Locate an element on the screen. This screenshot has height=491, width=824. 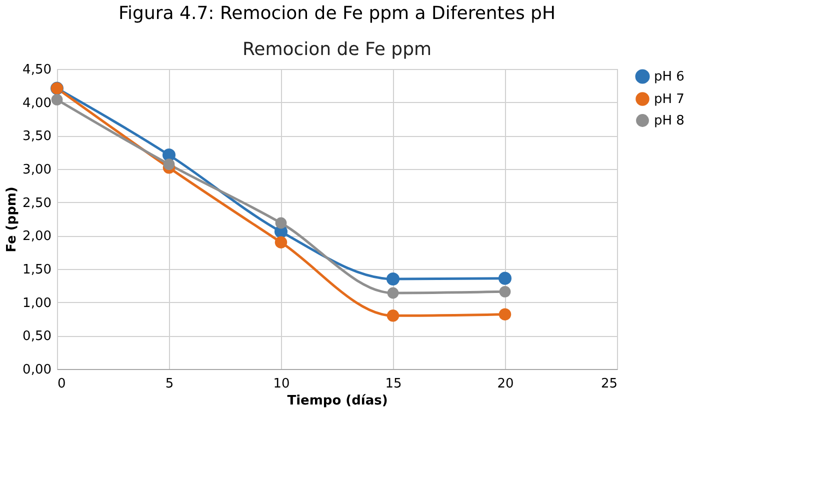
x-tick-label: 0 is located at coordinates (62, 384).